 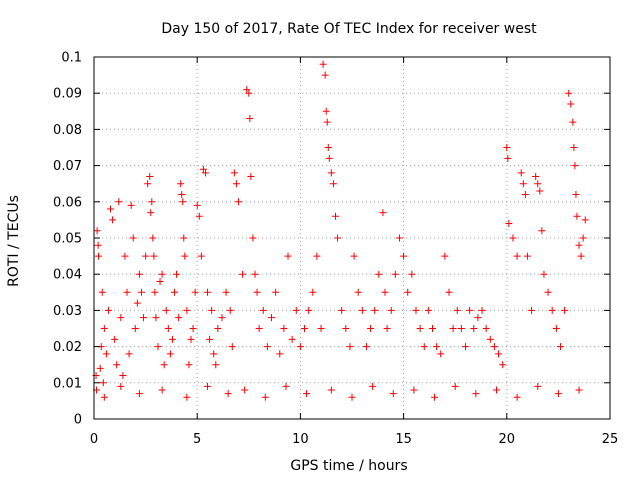 What do you see at coordinates (354, 439) in the screenshot?
I see `x-tick-labels: 0 5 10 15 20 25` at bounding box center [354, 439].